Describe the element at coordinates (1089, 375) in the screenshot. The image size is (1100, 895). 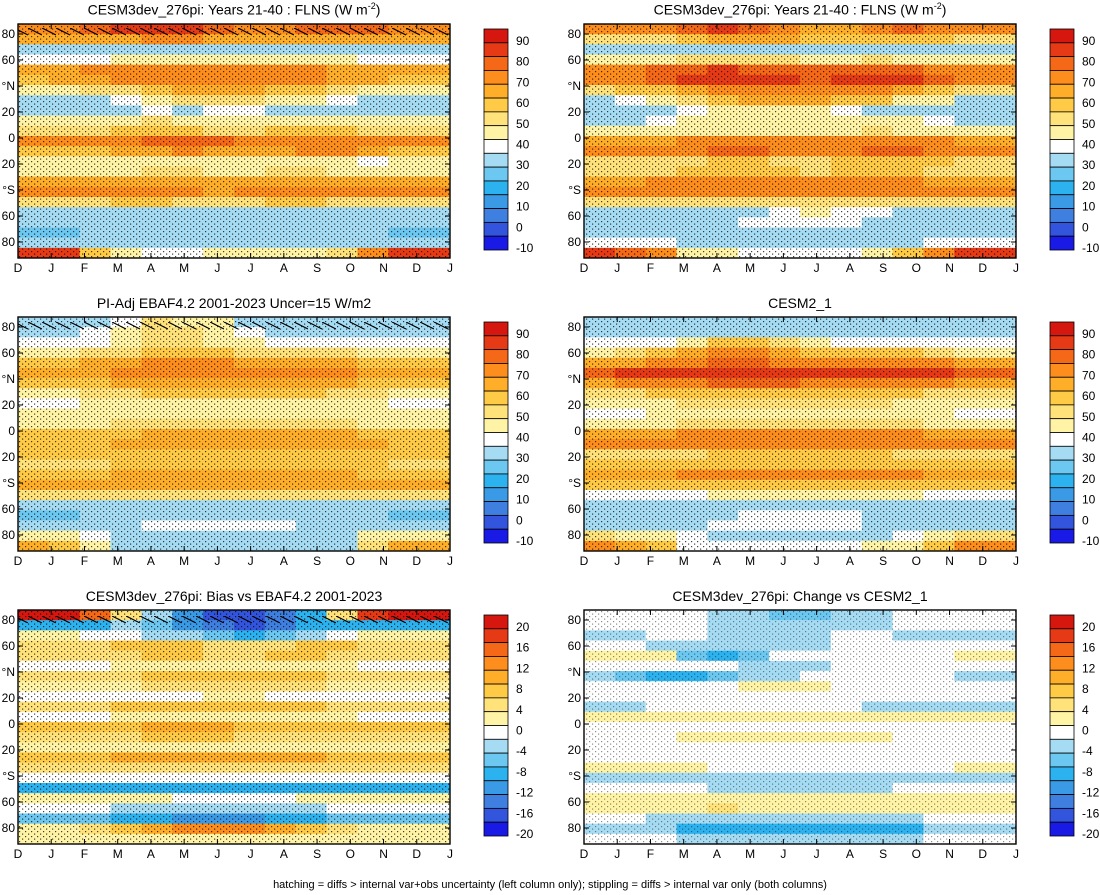
I see `colorbar-label: 70` at that location.